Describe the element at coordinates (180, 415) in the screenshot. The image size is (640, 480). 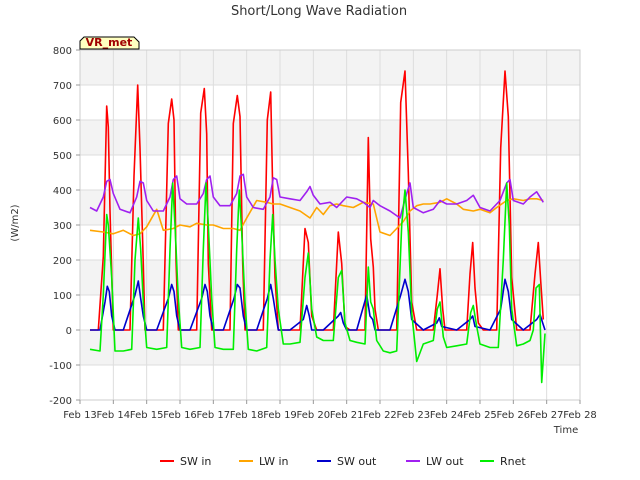
I see `x-tick-label: Feb 16` at that location.